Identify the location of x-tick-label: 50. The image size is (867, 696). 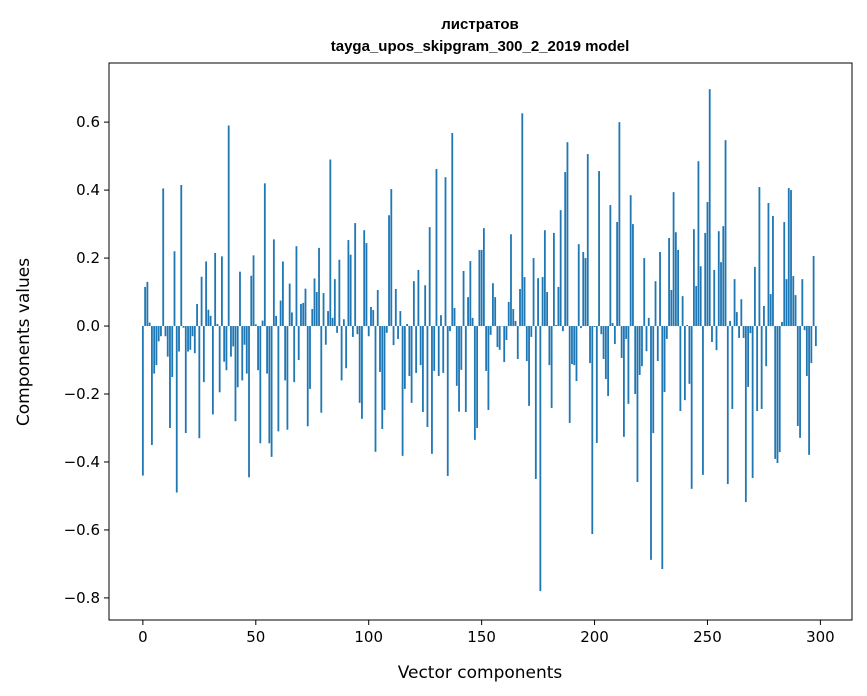
(255, 637).